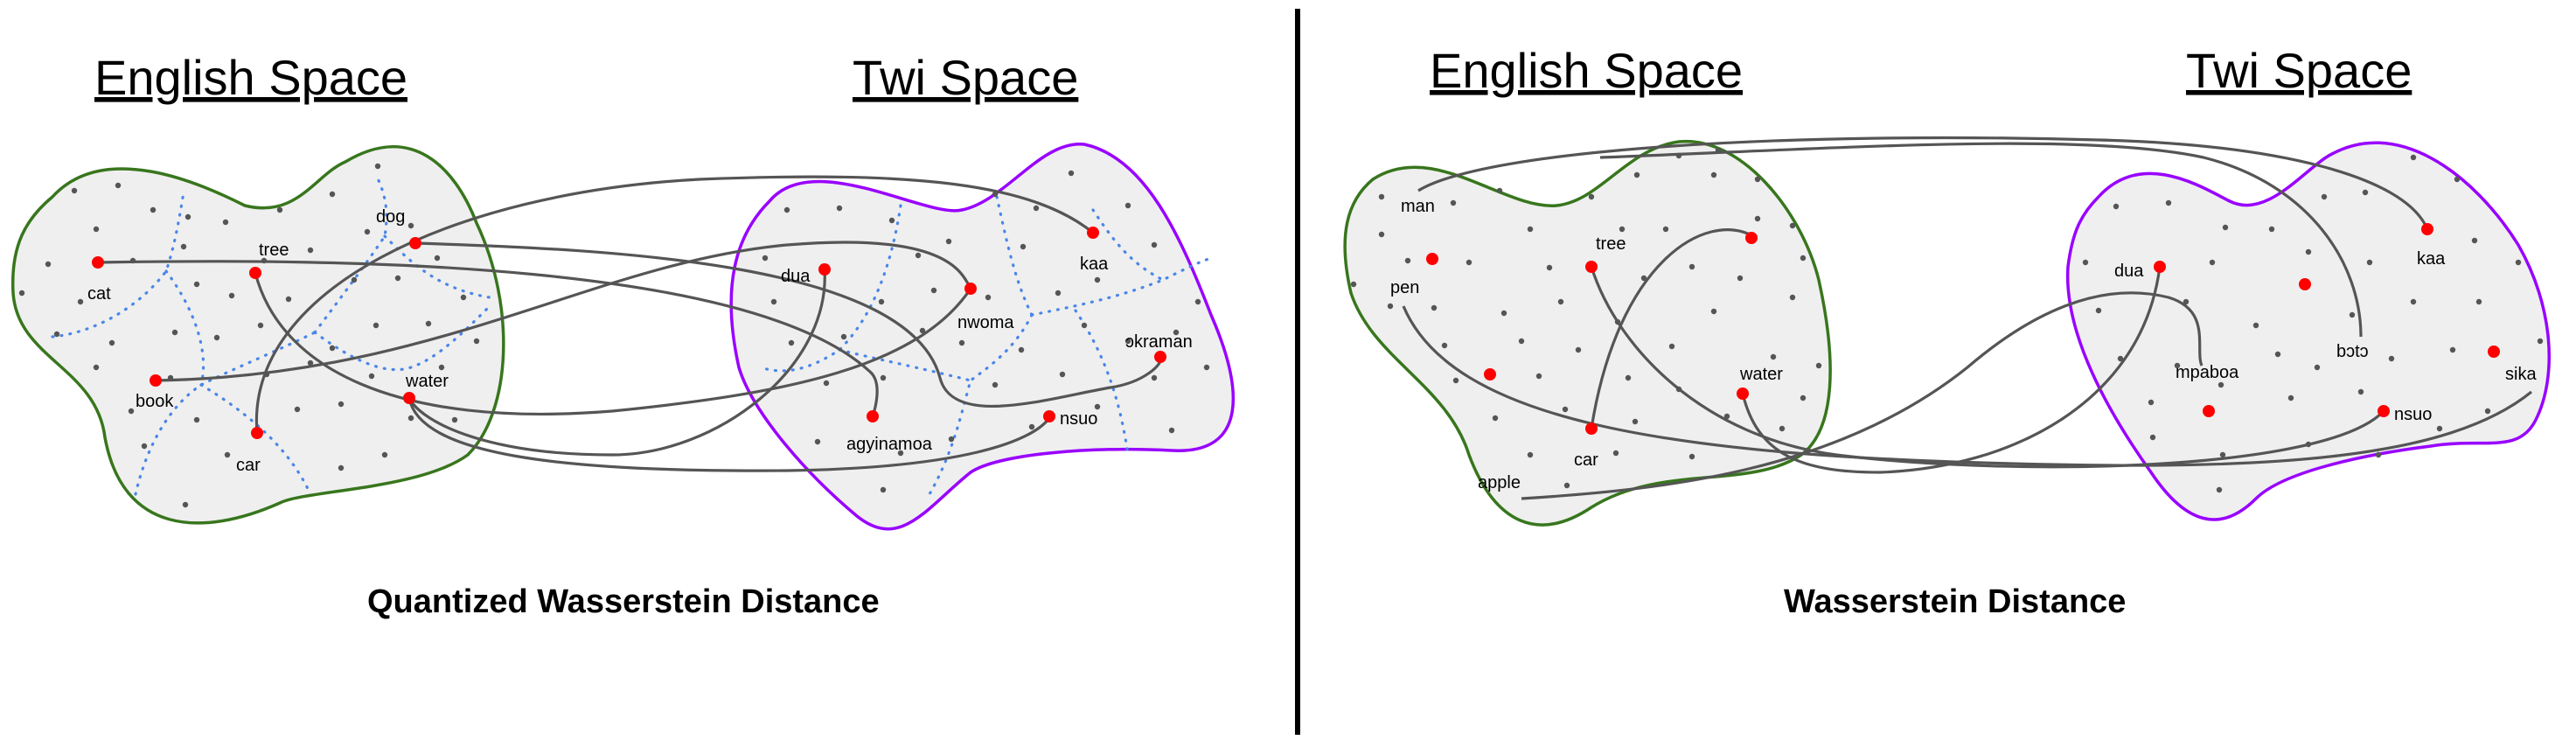  I want to click on word-label: car, so click(248, 465).